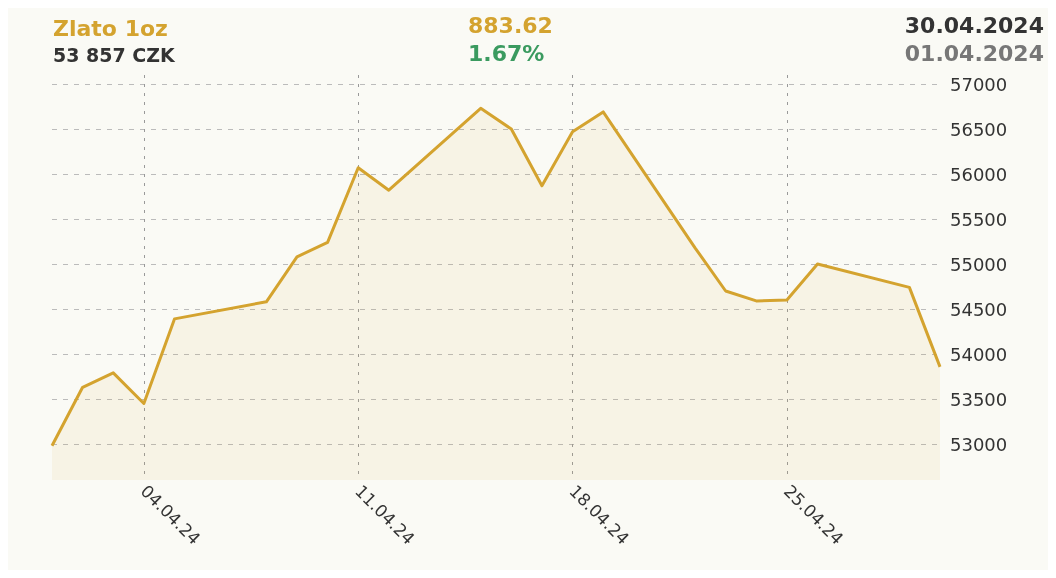 Image resolution: width=1056 pixels, height=578 pixels. Describe the element at coordinates (974, 53) in the screenshot. I see `text: 01.04.2024` at that location.